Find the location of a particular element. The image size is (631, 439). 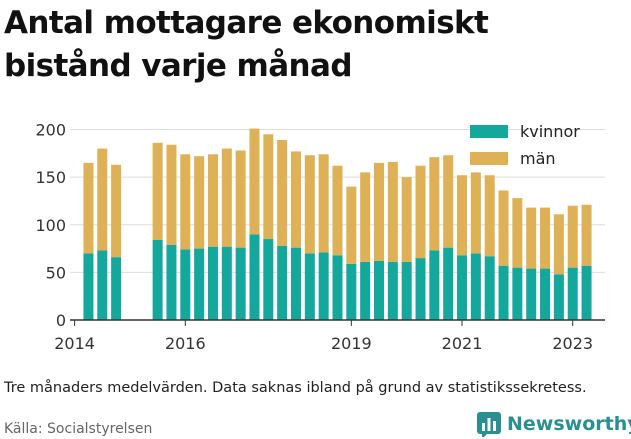

x-tick-label: 2021 is located at coordinates (462, 343).